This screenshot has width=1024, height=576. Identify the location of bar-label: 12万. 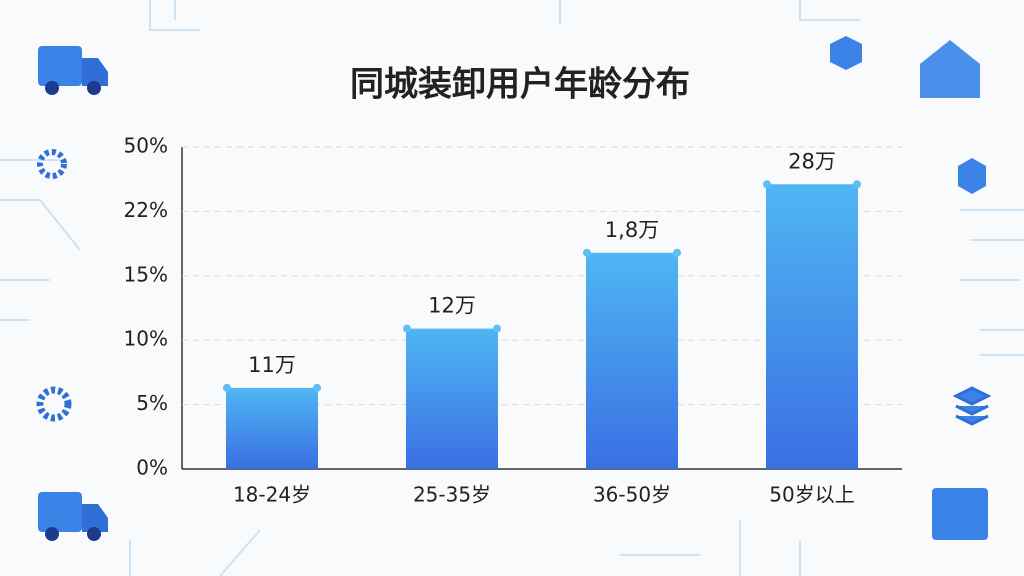
(452, 306).